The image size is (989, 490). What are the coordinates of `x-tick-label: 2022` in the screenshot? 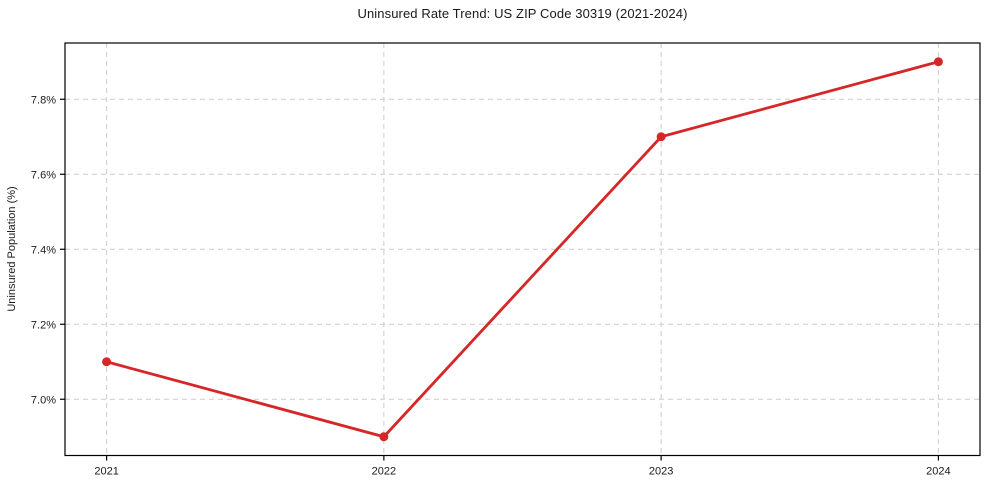 It's located at (384, 472).